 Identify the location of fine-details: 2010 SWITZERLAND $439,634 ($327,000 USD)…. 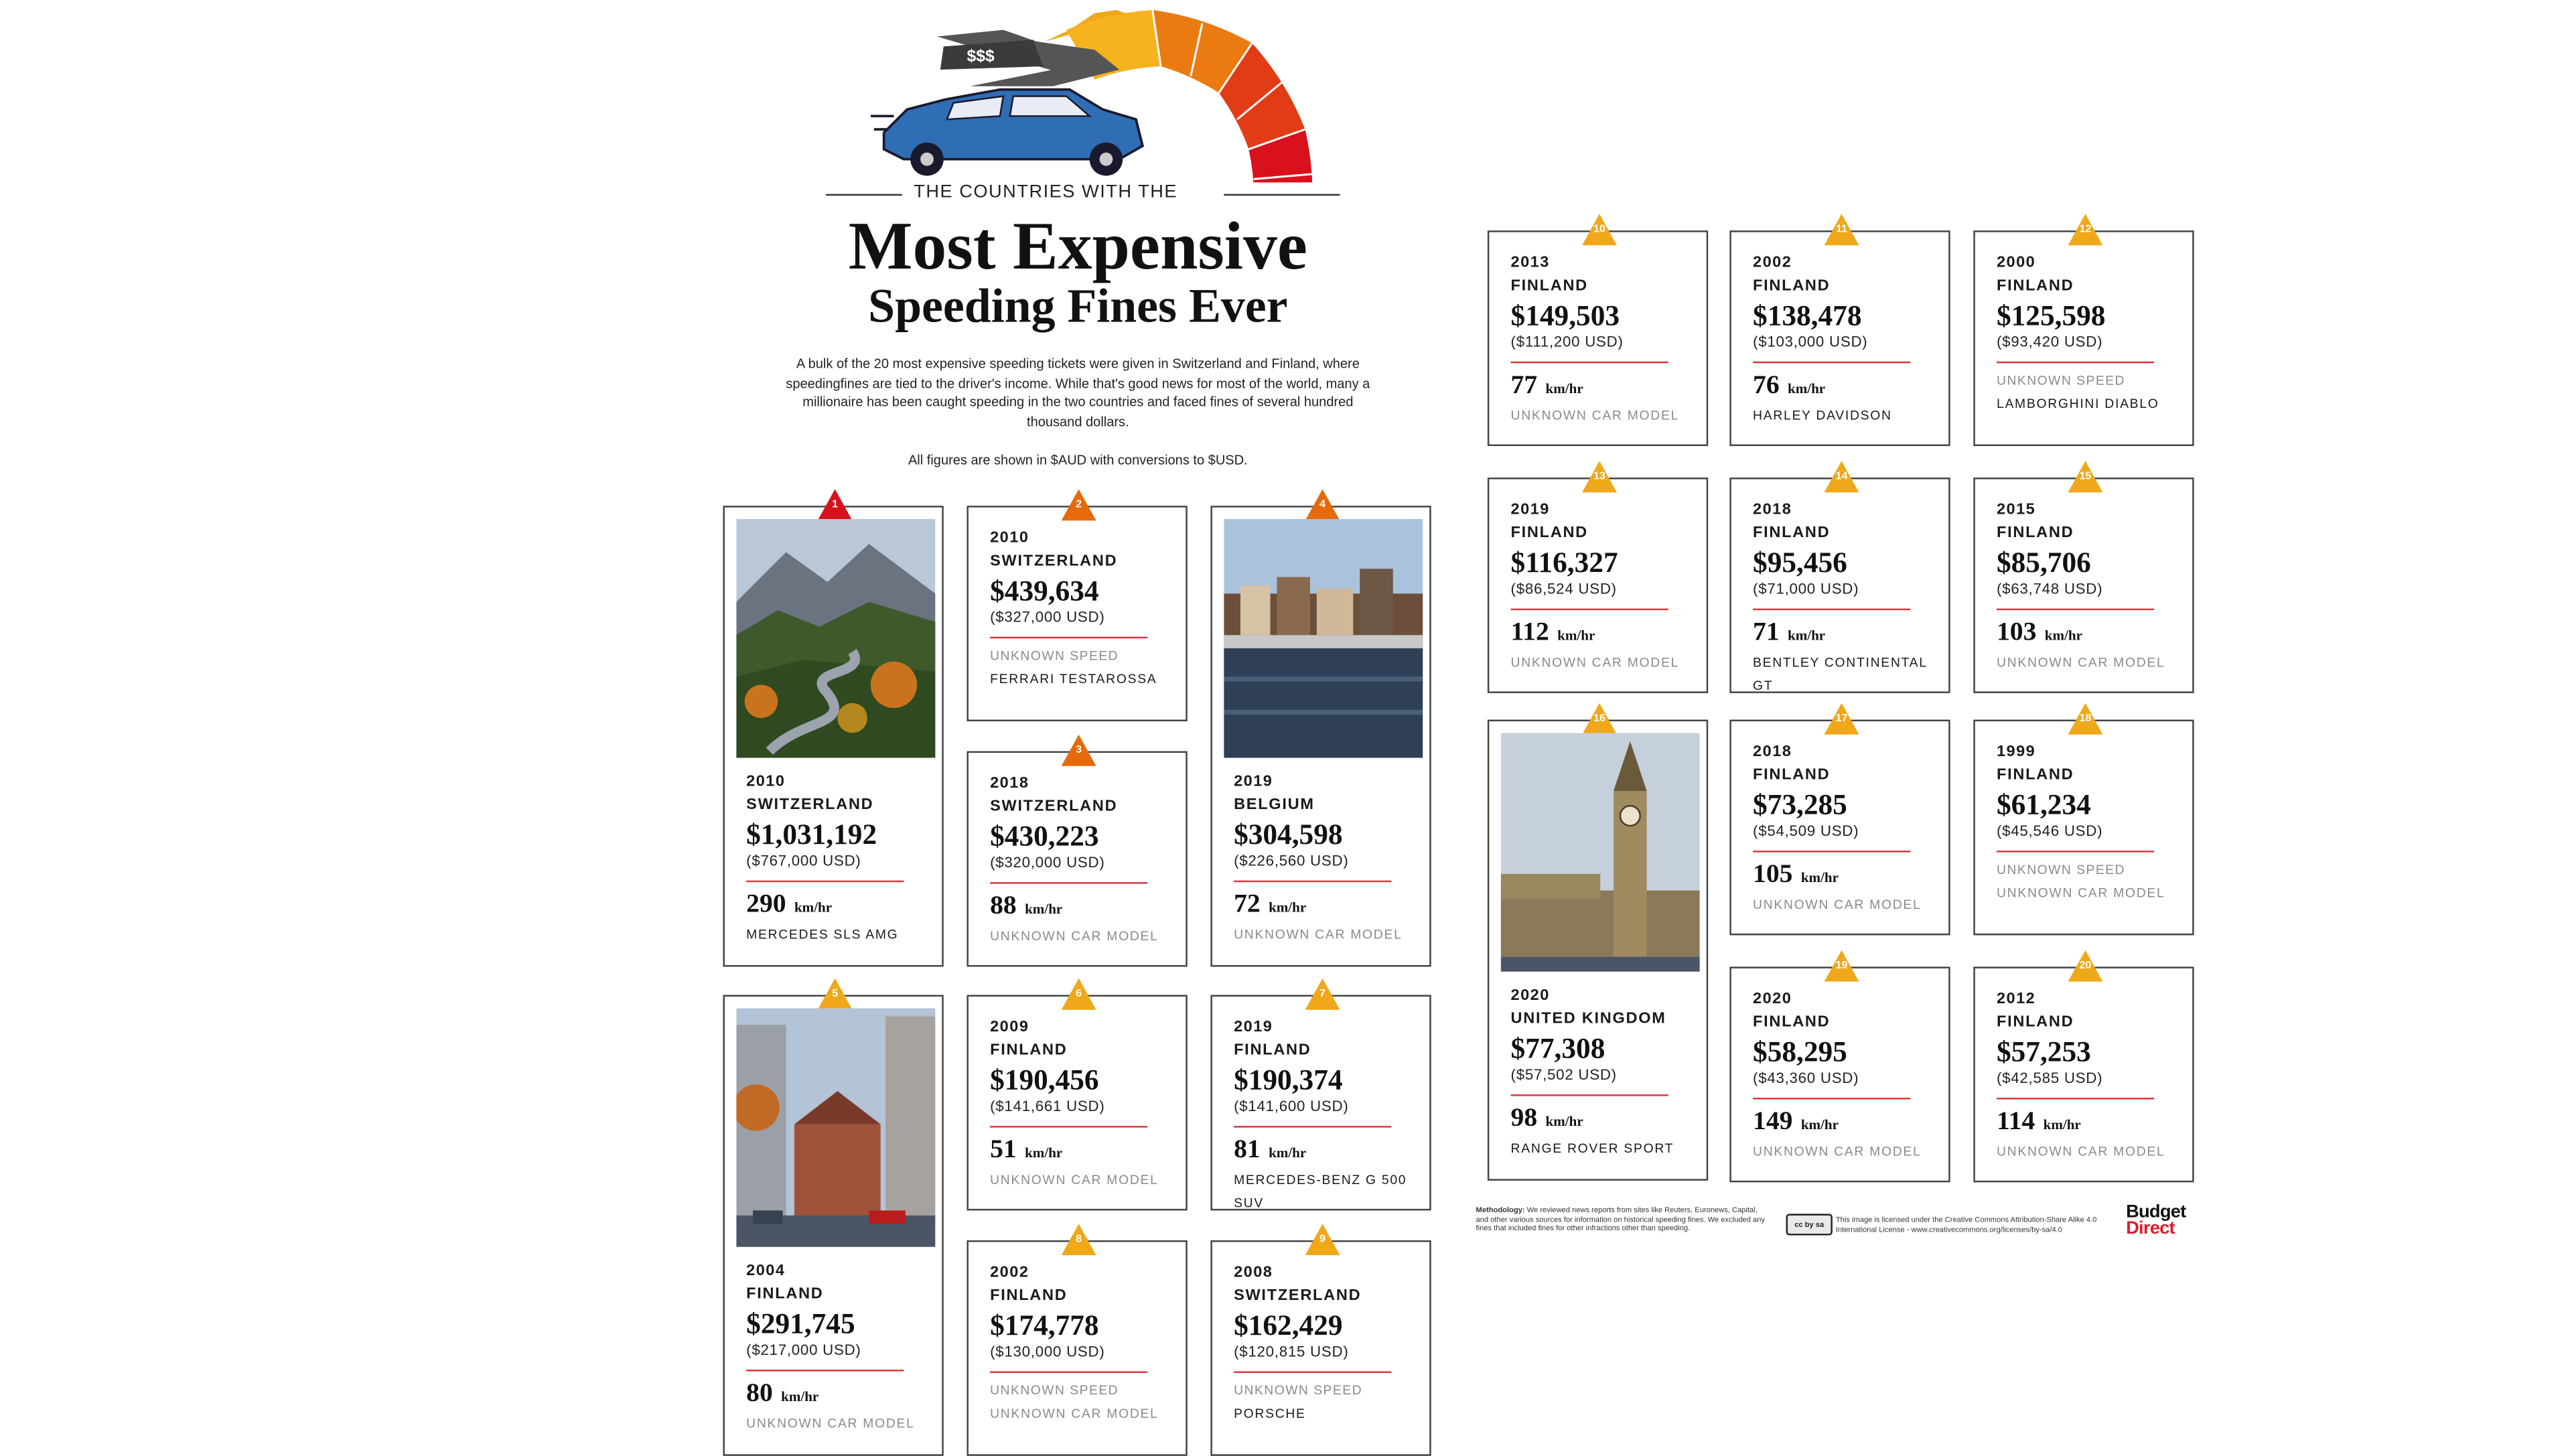
(1079, 609).